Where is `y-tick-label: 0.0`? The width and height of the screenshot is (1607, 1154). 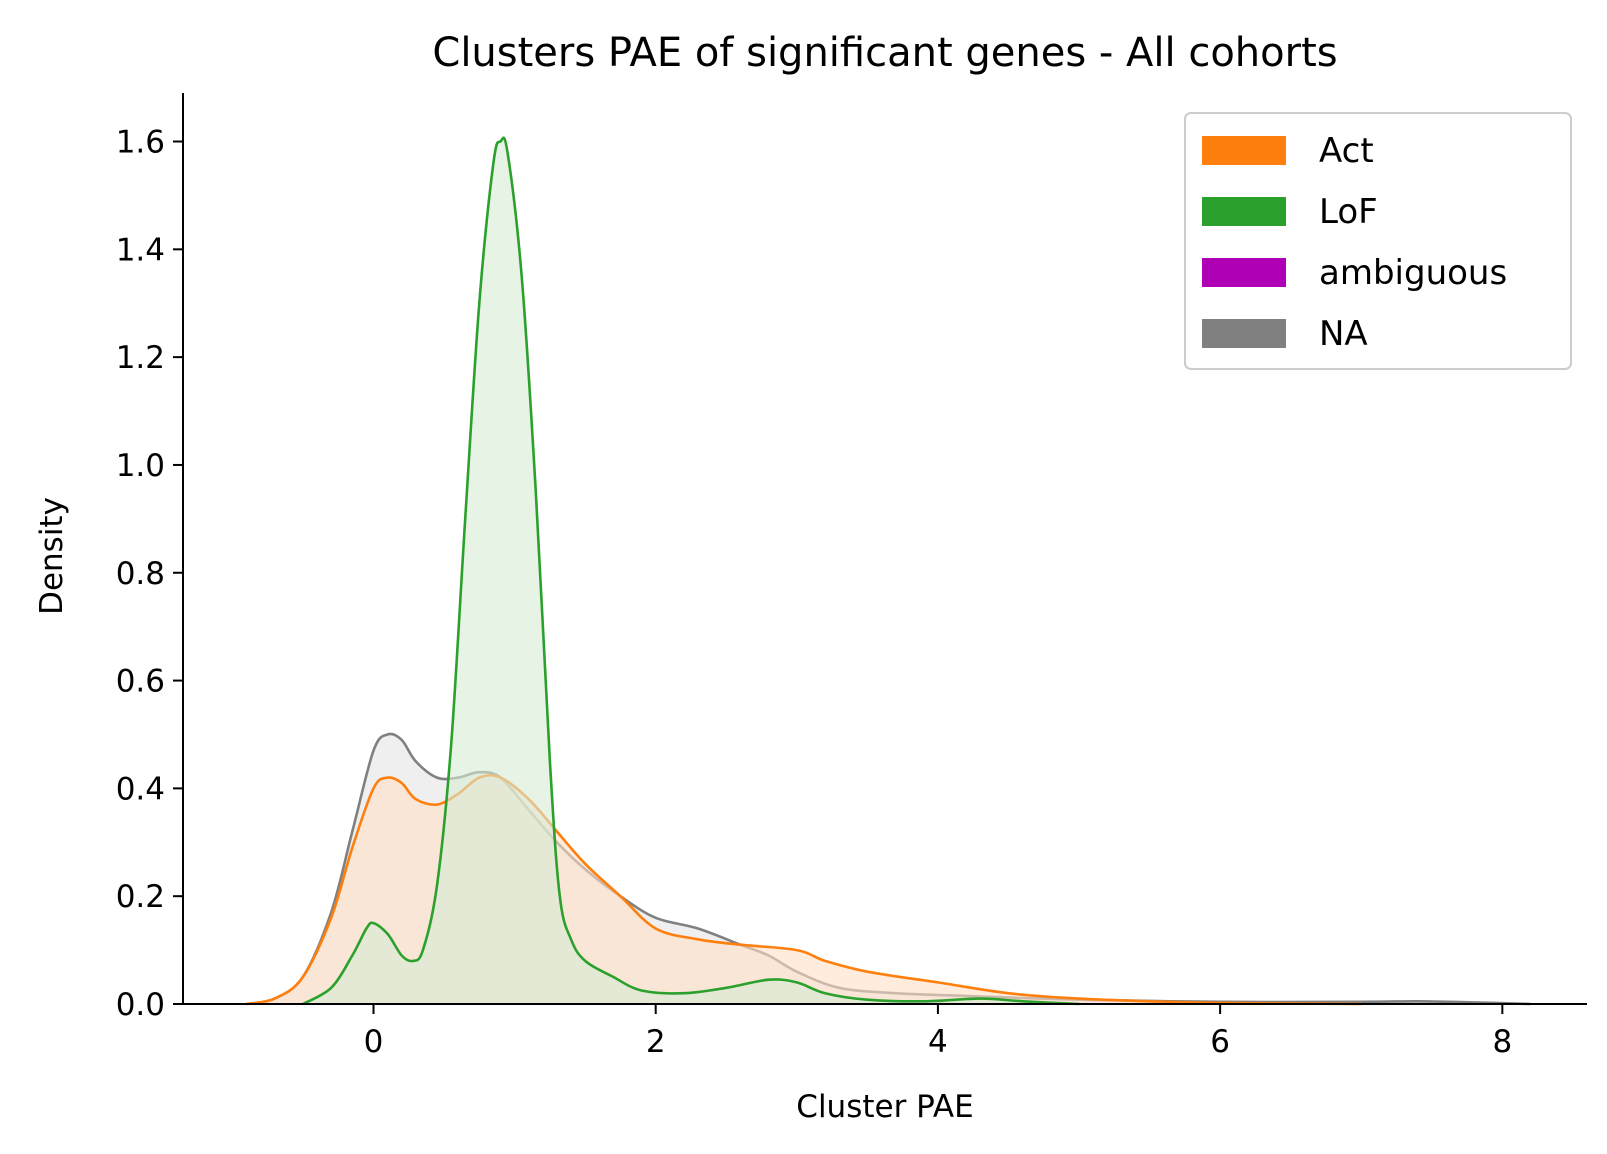 y-tick-label: 0.0 is located at coordinates (140, 1005).